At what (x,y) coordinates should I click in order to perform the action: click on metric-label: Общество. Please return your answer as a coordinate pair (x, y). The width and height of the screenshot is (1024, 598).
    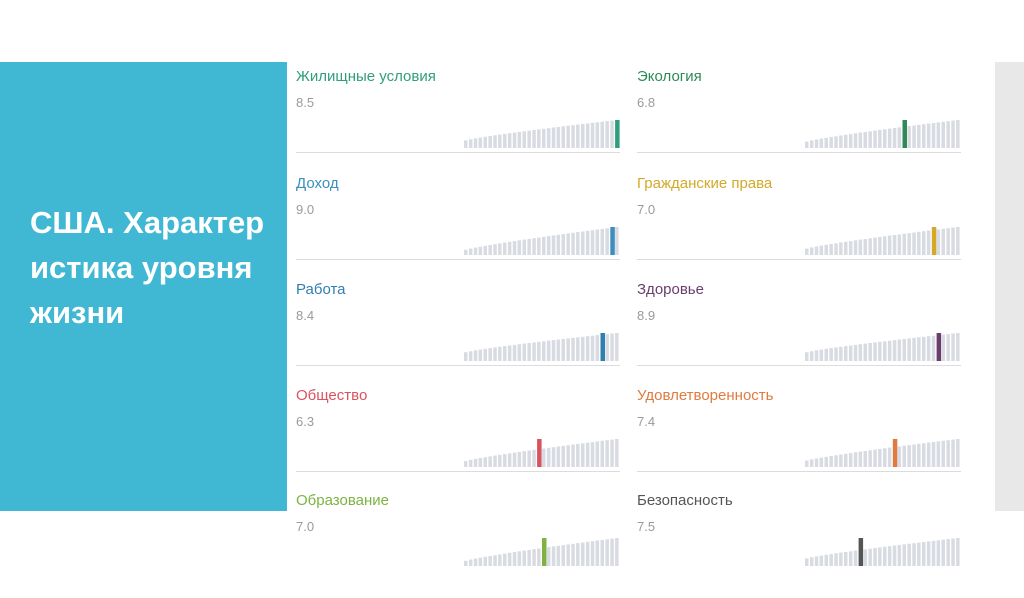
    Looking at the image, I should click on (332, 395).